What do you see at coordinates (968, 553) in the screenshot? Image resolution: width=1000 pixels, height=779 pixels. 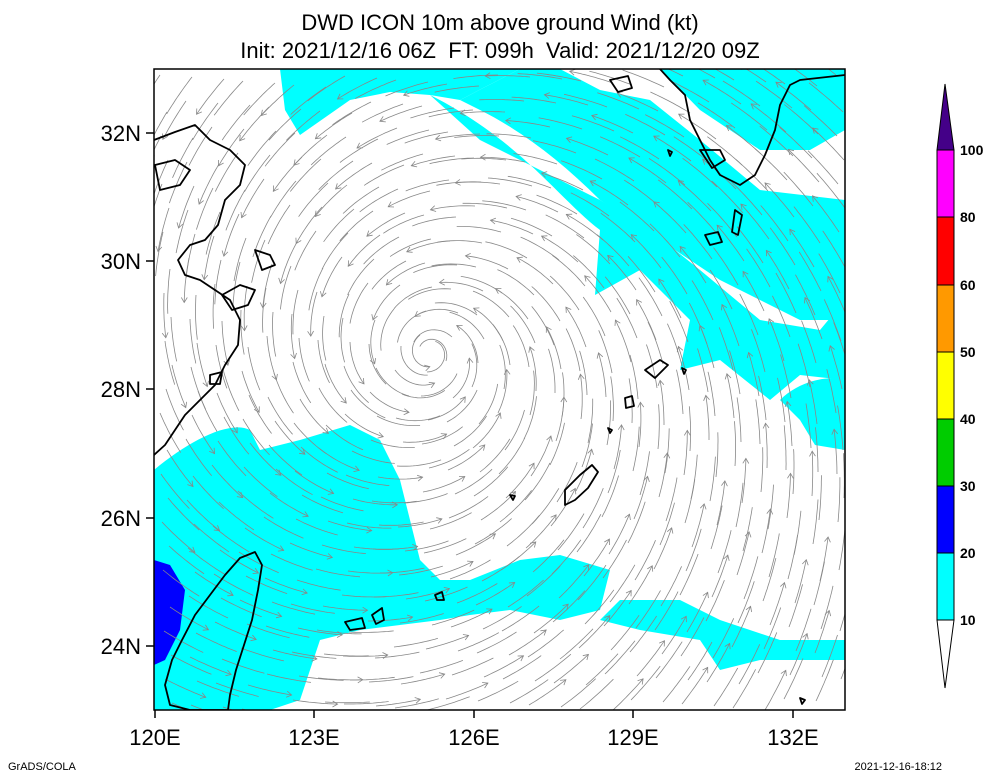 I see `colorbar-label-20: 20` at bounding box center [968, 553].